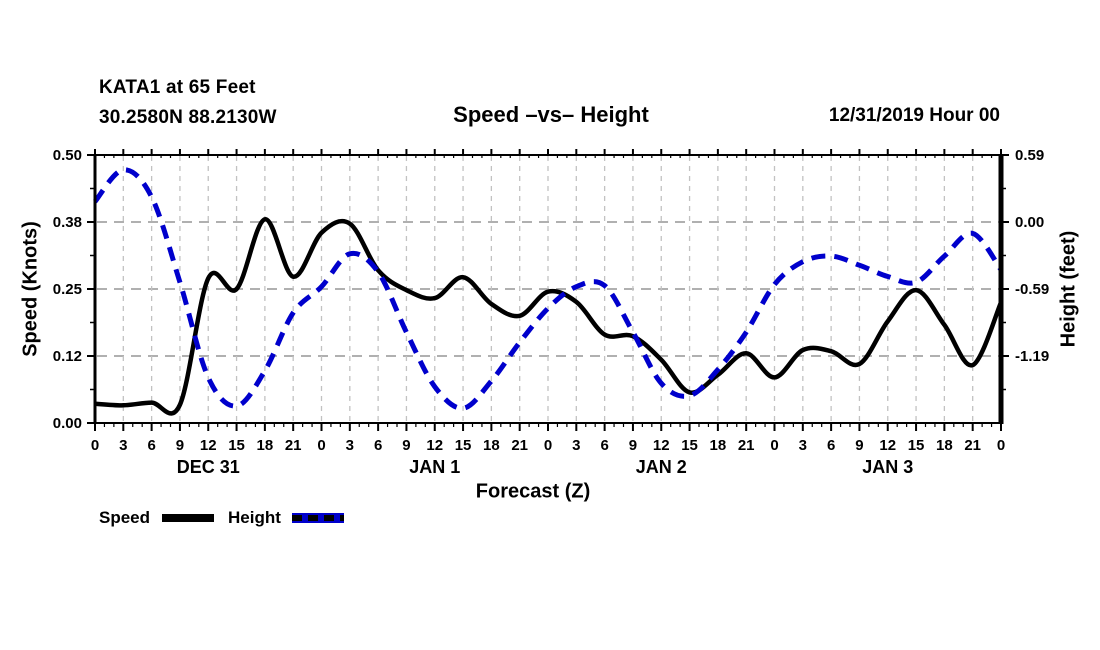 Image resolution: width=1100 pixels, height=650 pixels. What do you see at coordinates (67, 423) in the screenshot?
I see `left-tick-label: 0.00` at bounding box center [67, 423].